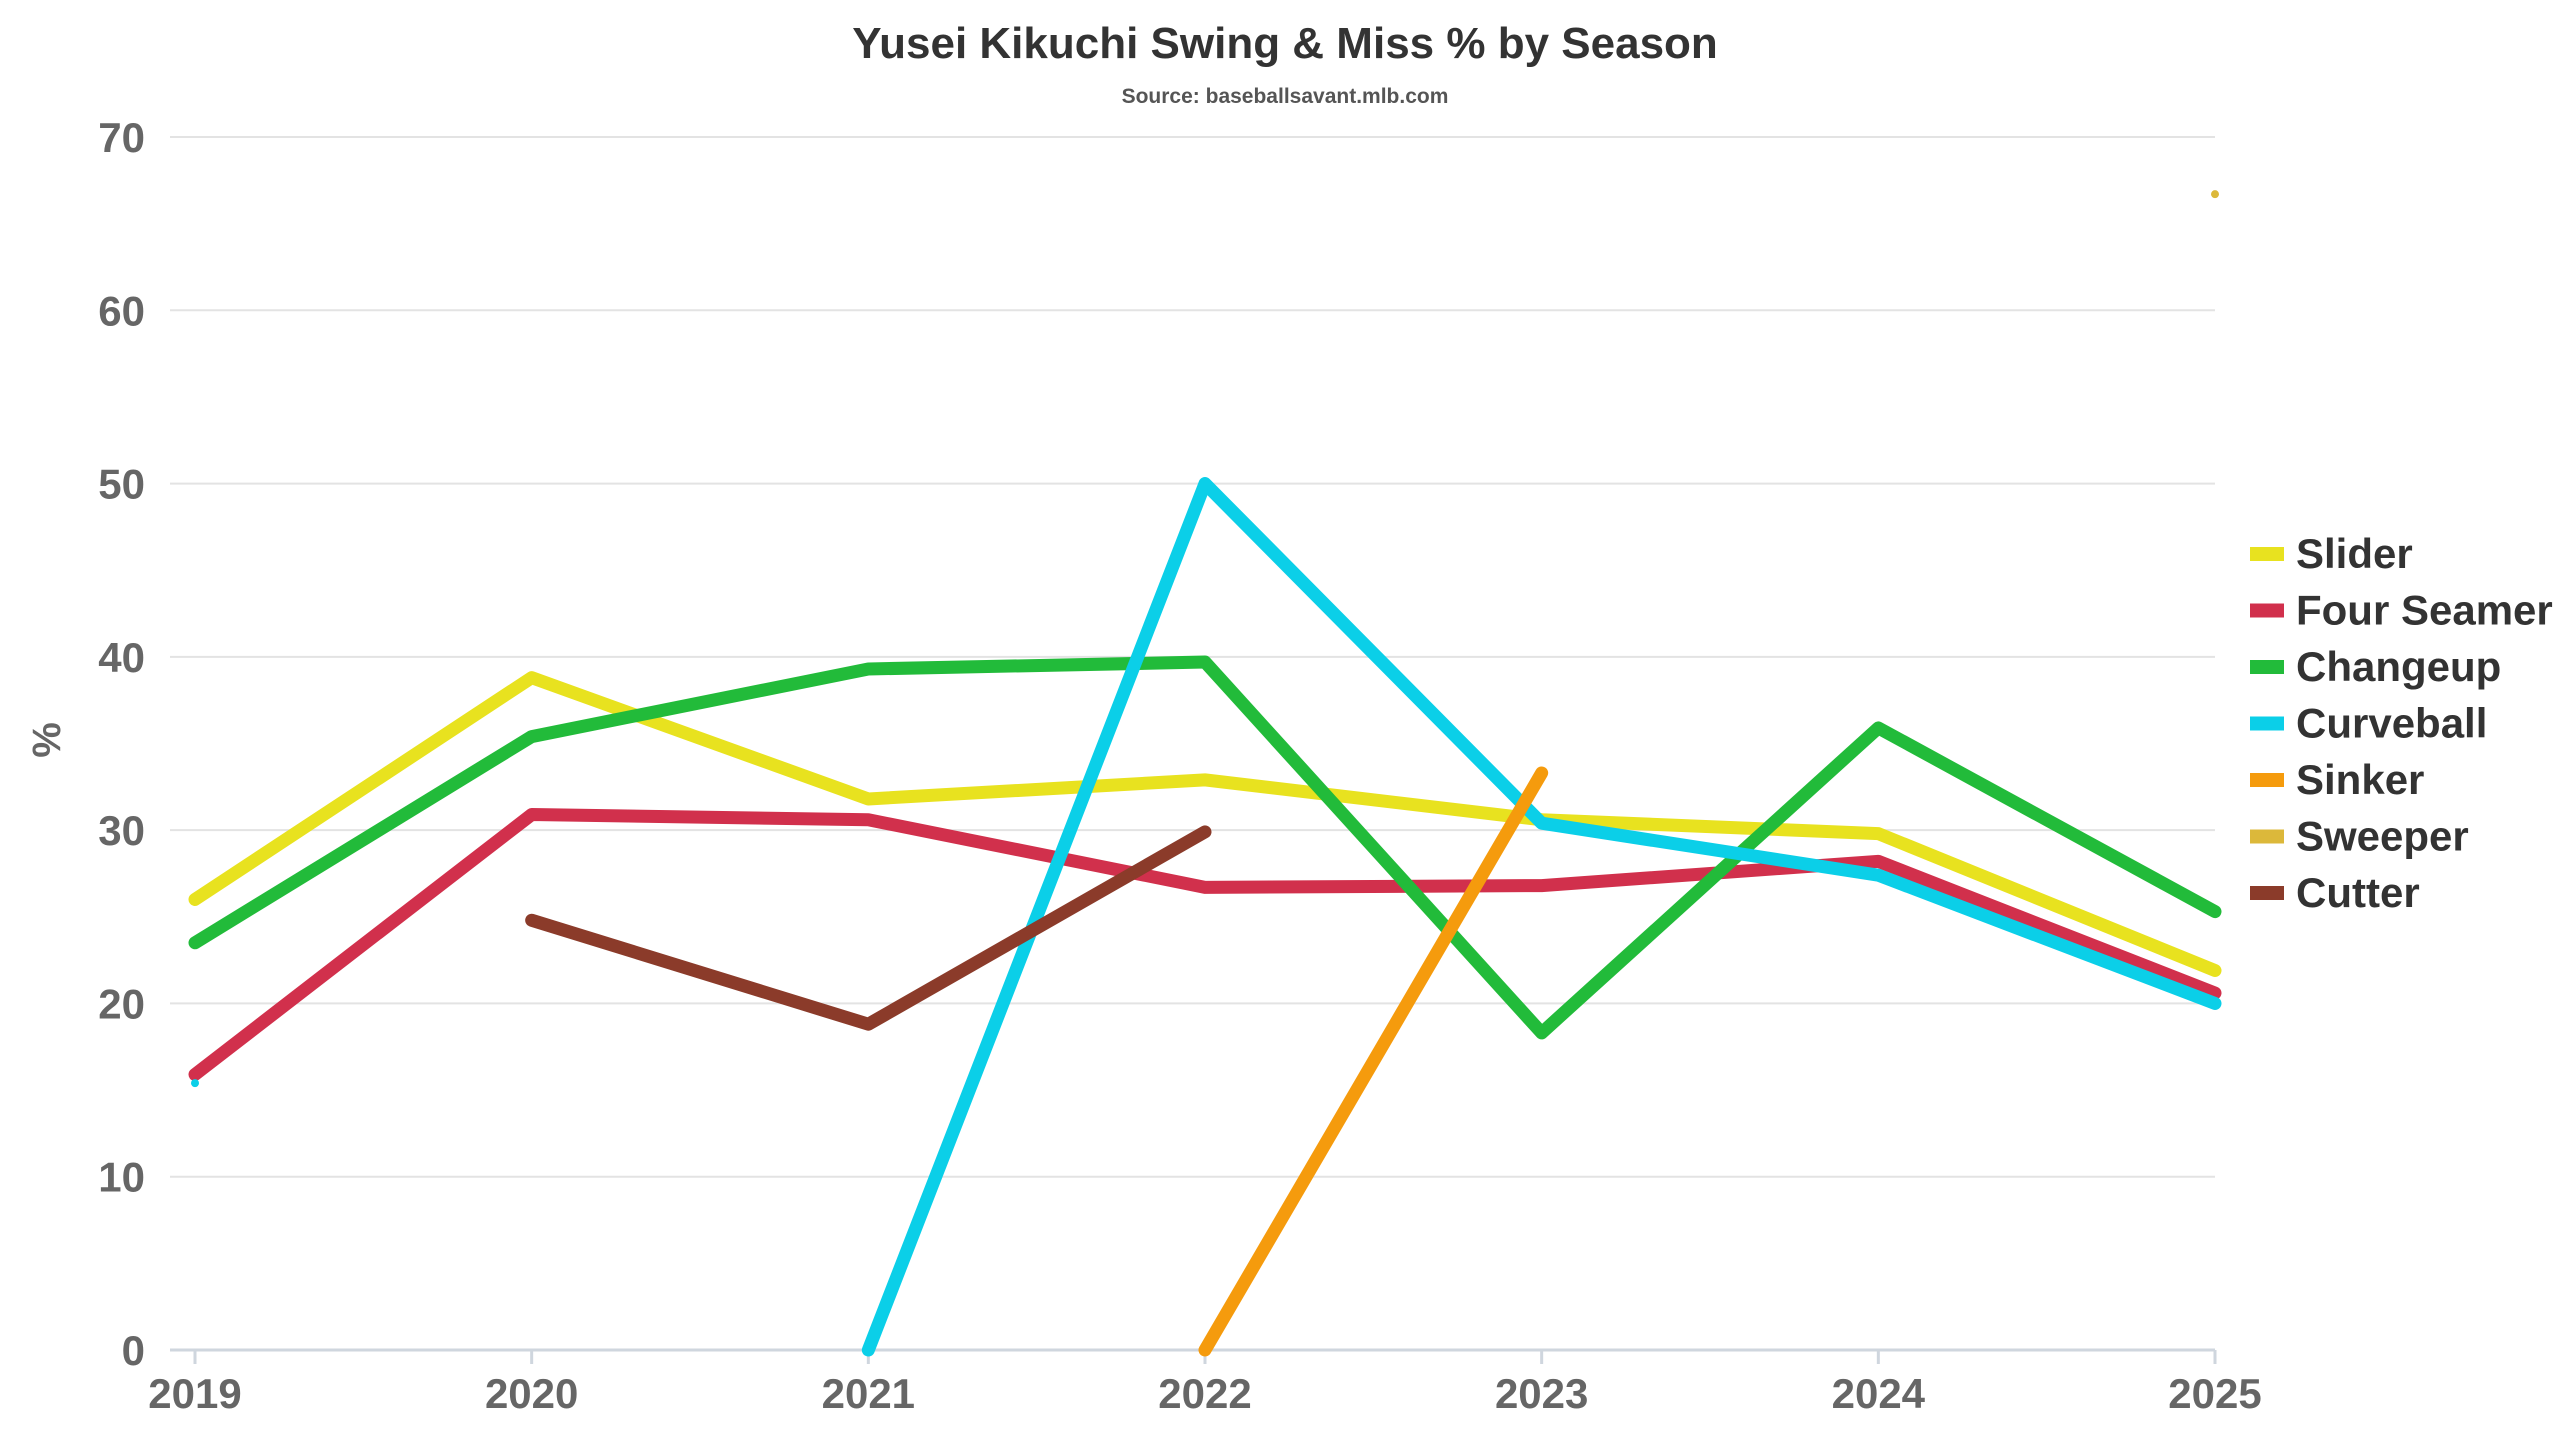 The height and width of the screenshot is (1440, 2560). I want to click on x-tick-label: 2023, so click(1541, 1393).